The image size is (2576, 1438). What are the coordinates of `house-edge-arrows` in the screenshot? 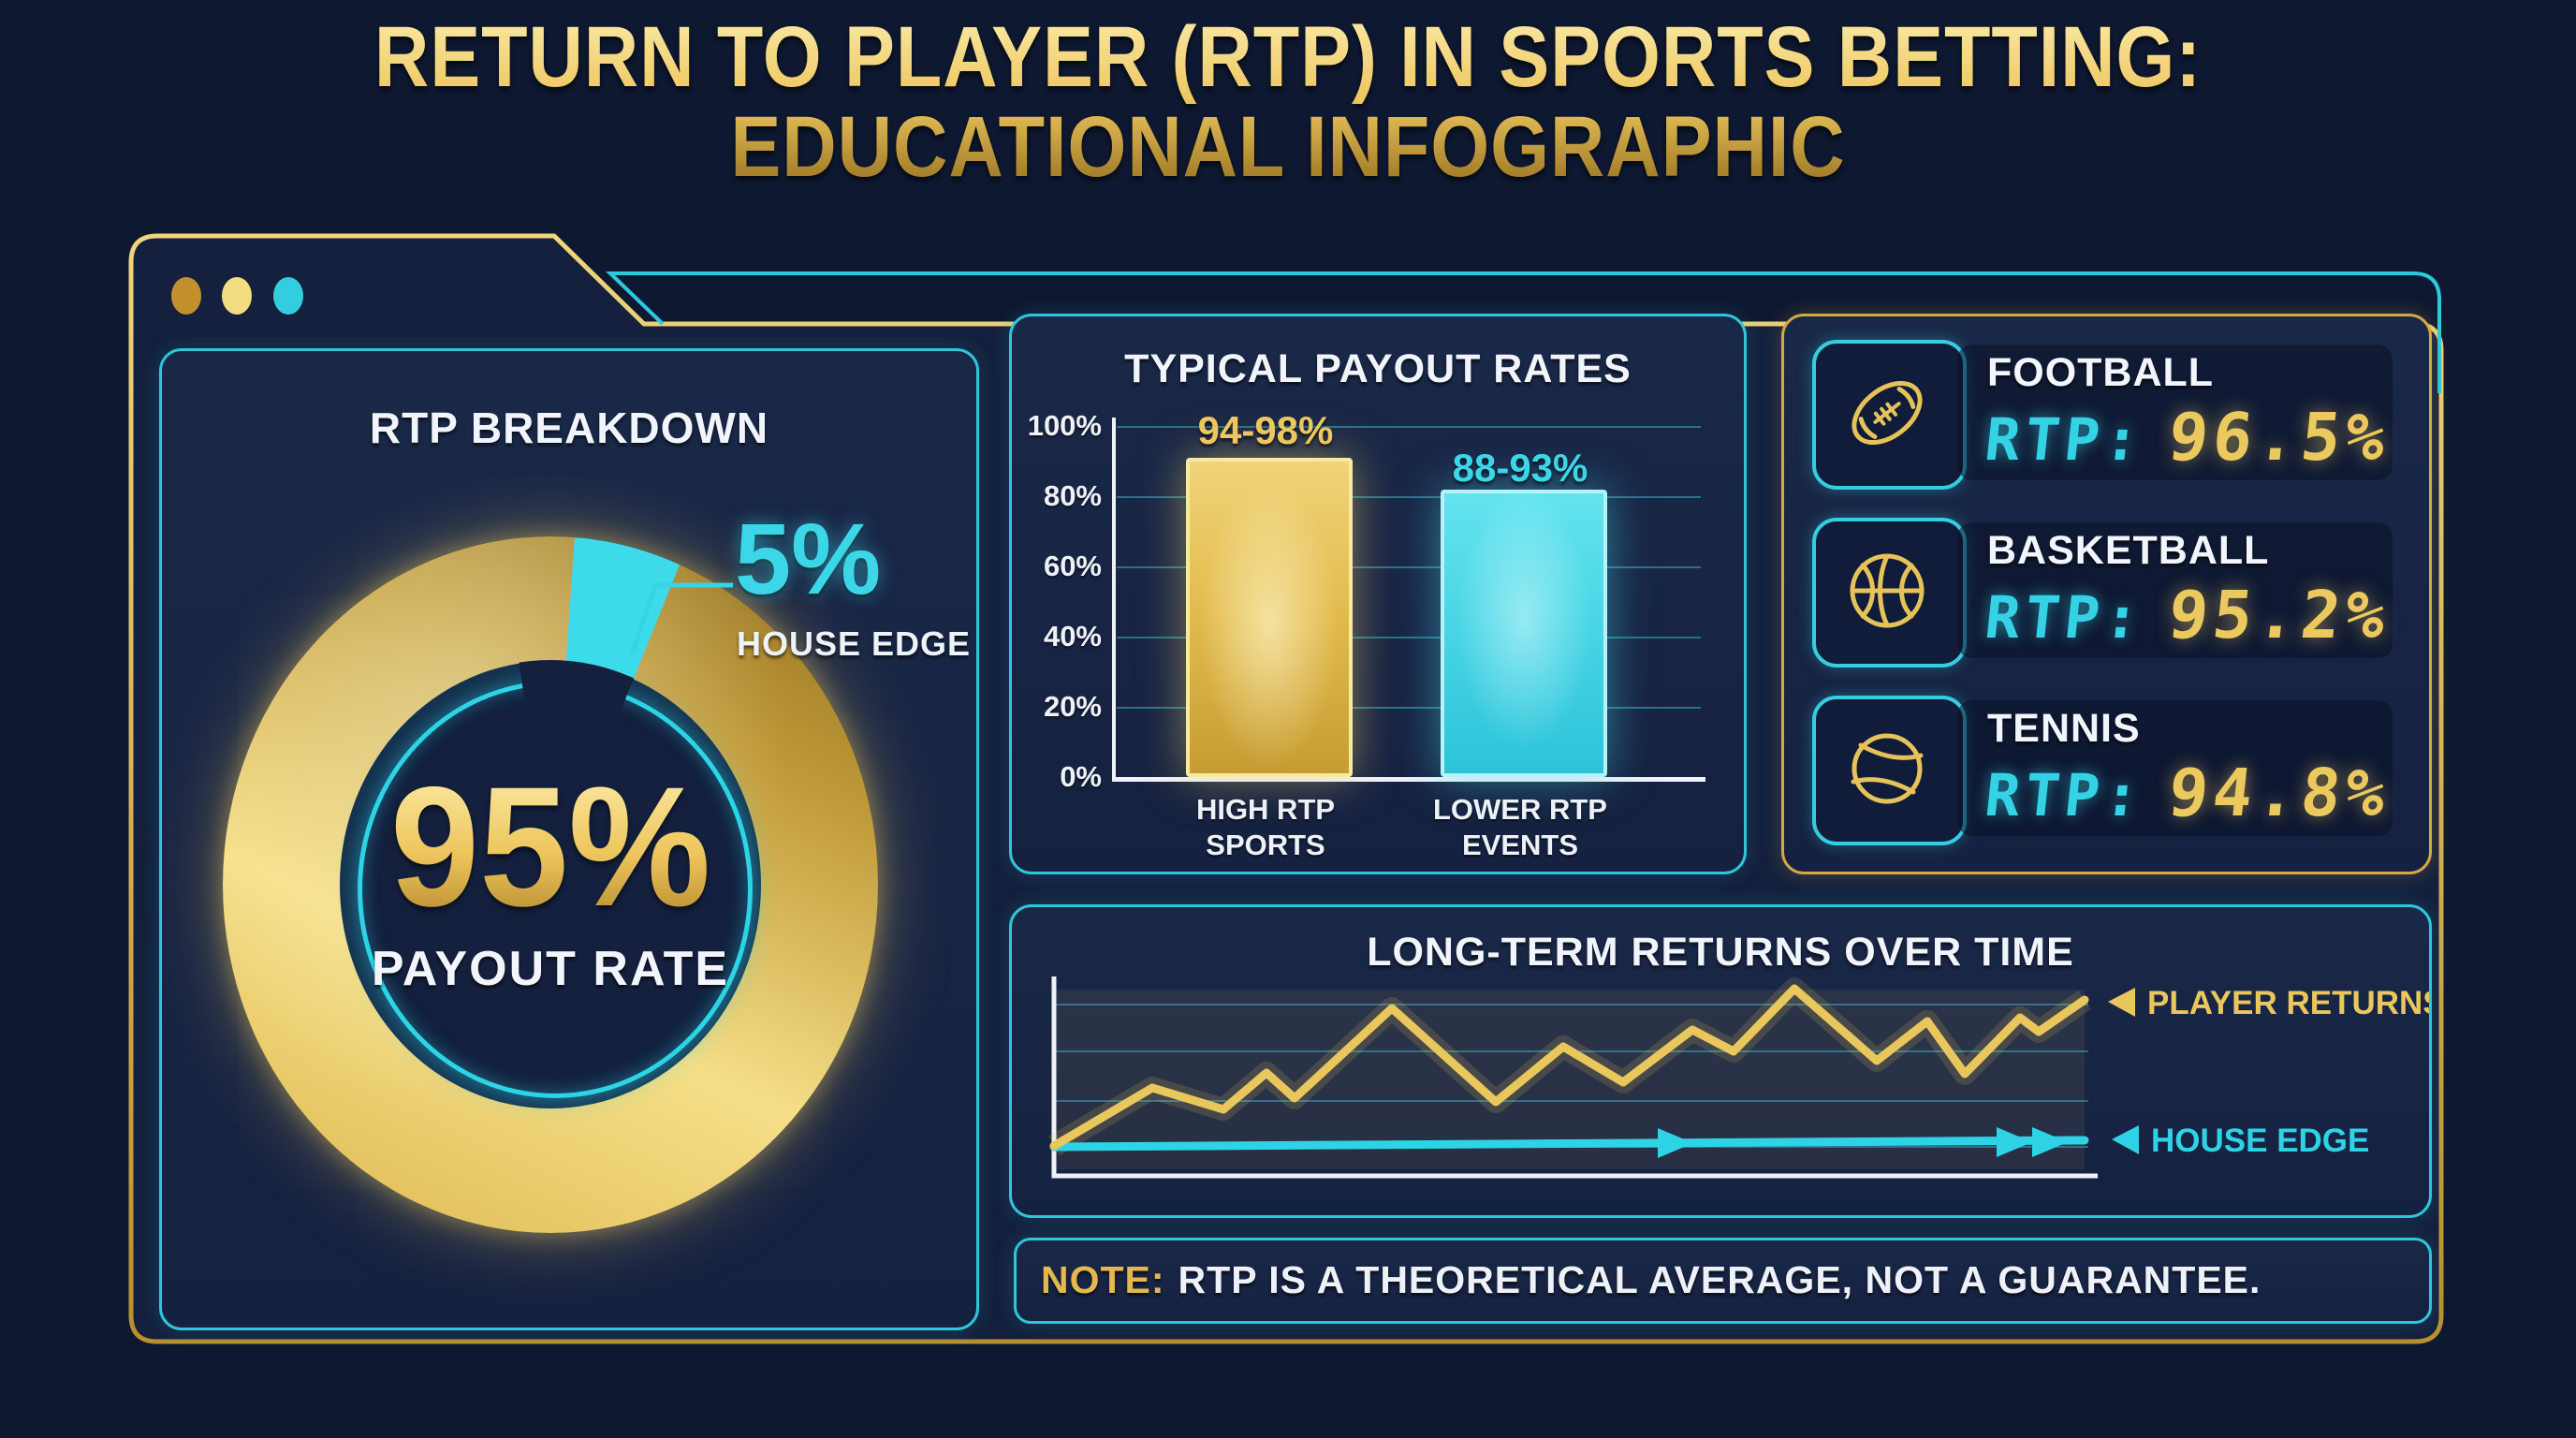 It's located at (1863, 1142).